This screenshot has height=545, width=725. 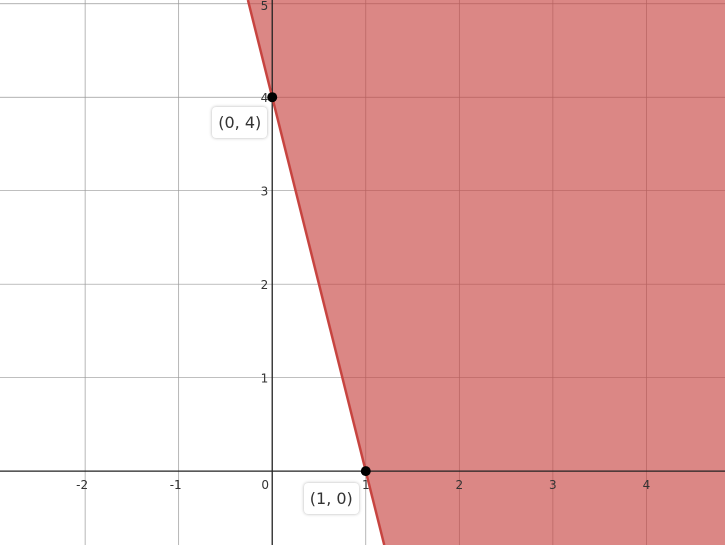 I want to click on x-tick-label: 0, so click(x=265, y=485).